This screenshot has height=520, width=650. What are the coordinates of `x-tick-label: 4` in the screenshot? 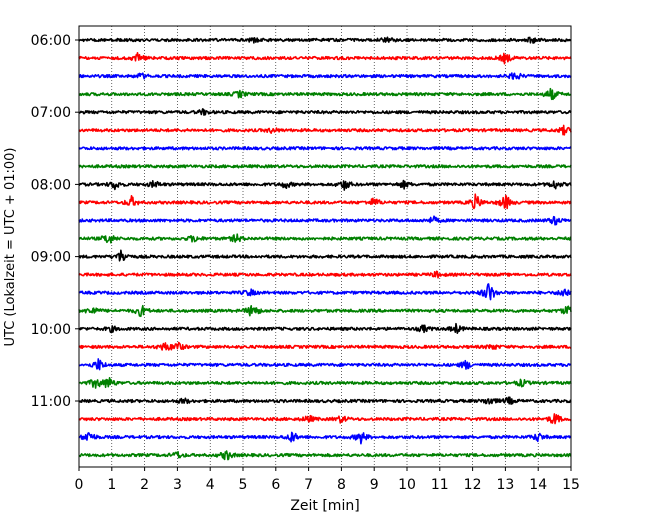 It's located at (210, 485).